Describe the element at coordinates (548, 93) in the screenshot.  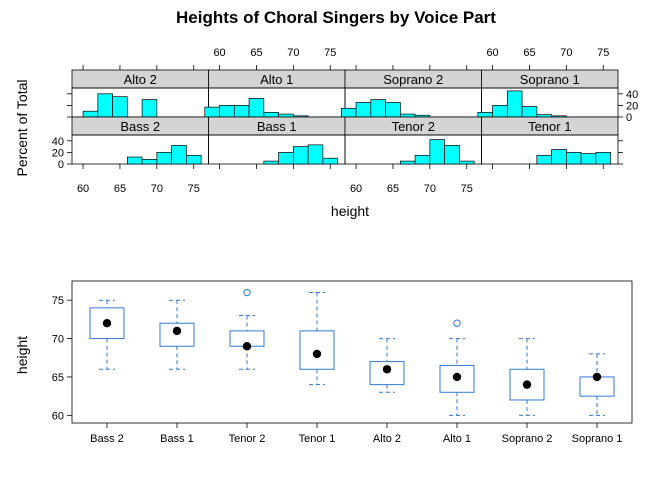
I see `histogram-panel: Soprano 1` at that location.